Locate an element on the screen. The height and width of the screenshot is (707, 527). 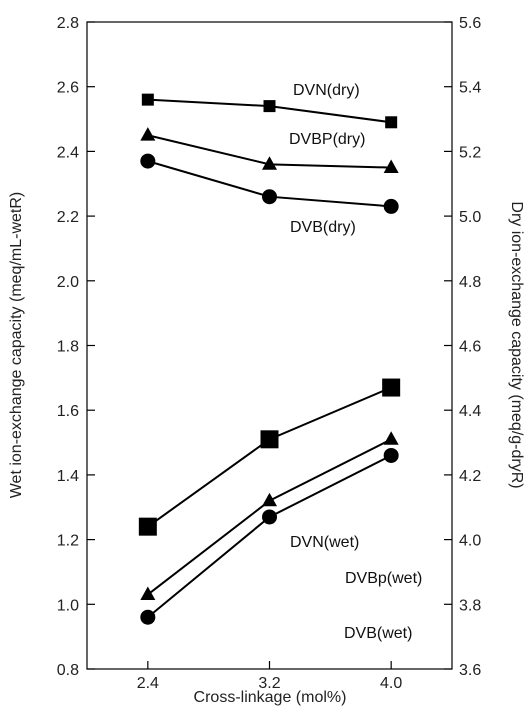
right-tick-label: 5.6 is located at coordinates (470, 23).